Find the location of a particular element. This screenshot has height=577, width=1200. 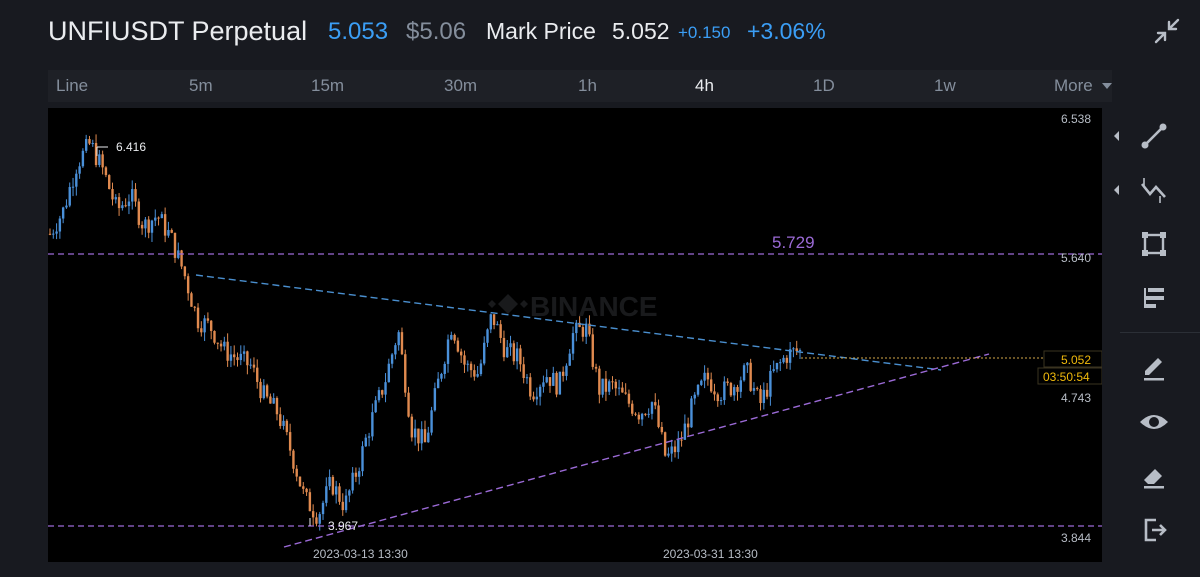

fib-tool-icon is located at coordinates (1153, 190).